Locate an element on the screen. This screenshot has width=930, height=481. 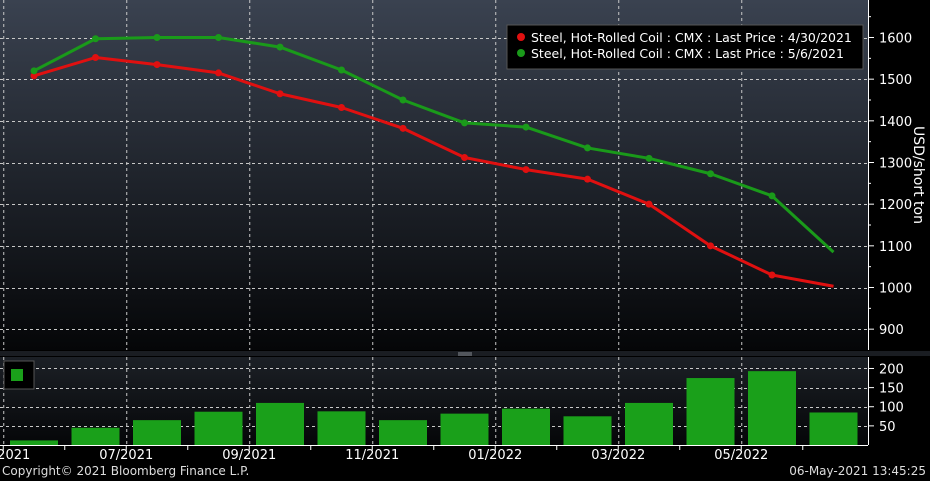
y-tick-label: 100 is located at coordinates (891, 408).